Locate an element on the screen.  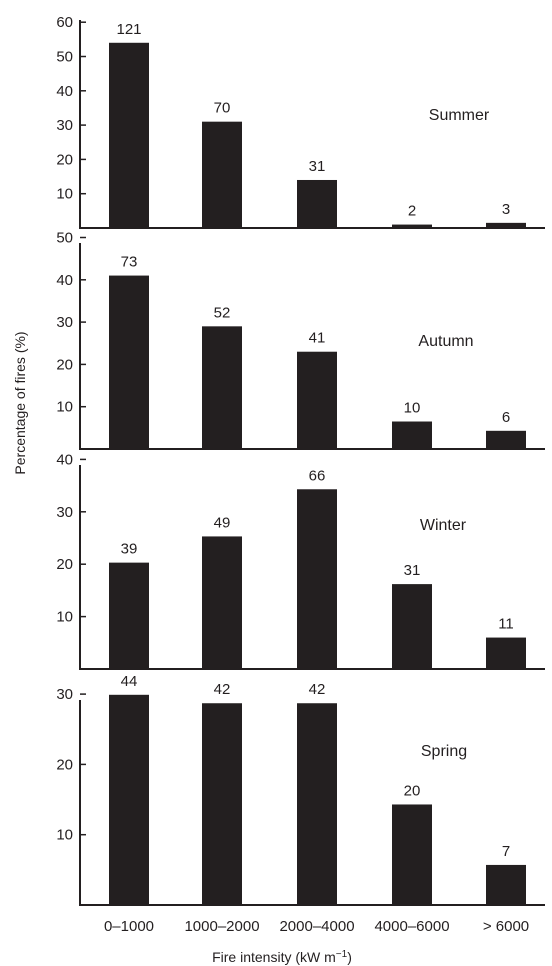
bar-data-label: 20 is located at coordinates (412, 790).